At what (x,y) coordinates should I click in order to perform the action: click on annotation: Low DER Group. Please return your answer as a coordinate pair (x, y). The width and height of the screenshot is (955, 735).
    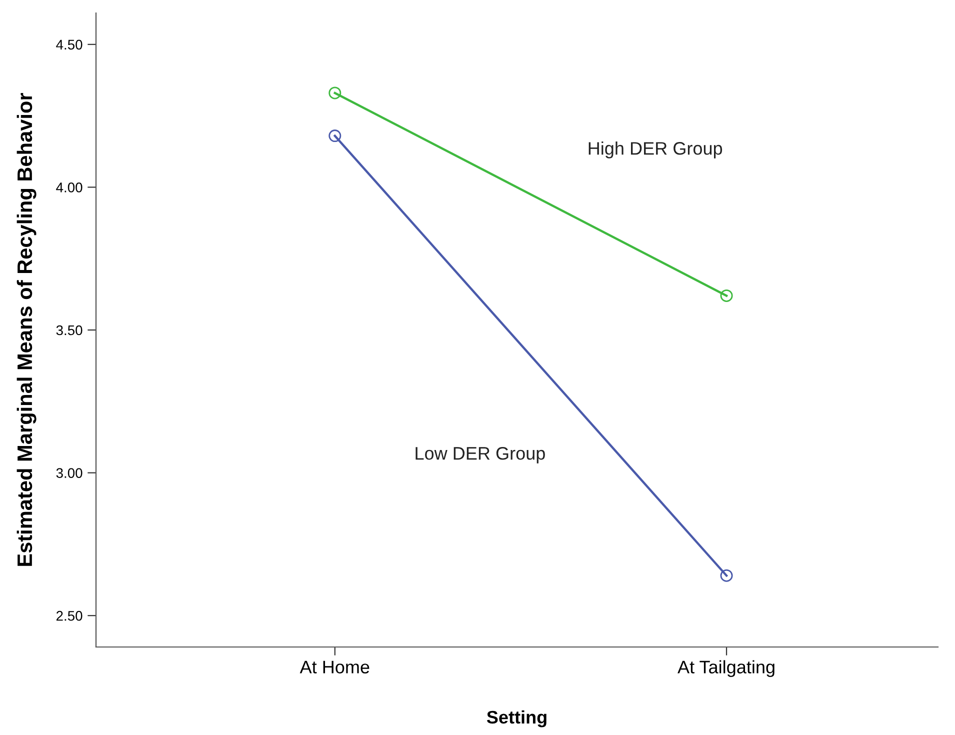
    Looking at the image, I should click on (480, 455).